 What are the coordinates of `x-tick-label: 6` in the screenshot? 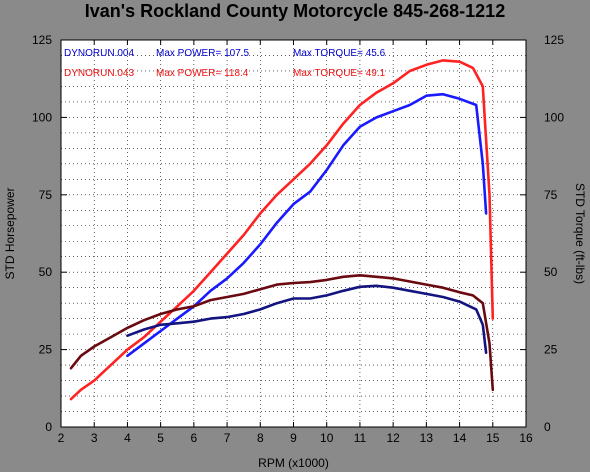 It's located at (194, 438).